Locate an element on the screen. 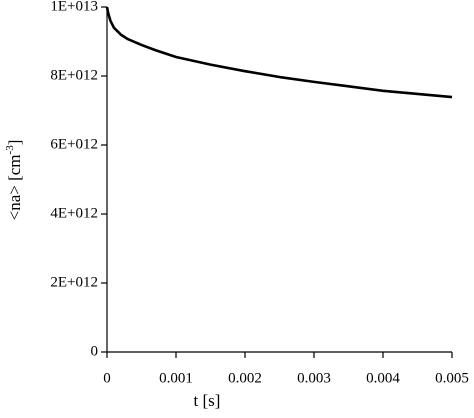 The image size is (474, 418). y-tick-label: 1E+013 is located at coordinates (74, 7).